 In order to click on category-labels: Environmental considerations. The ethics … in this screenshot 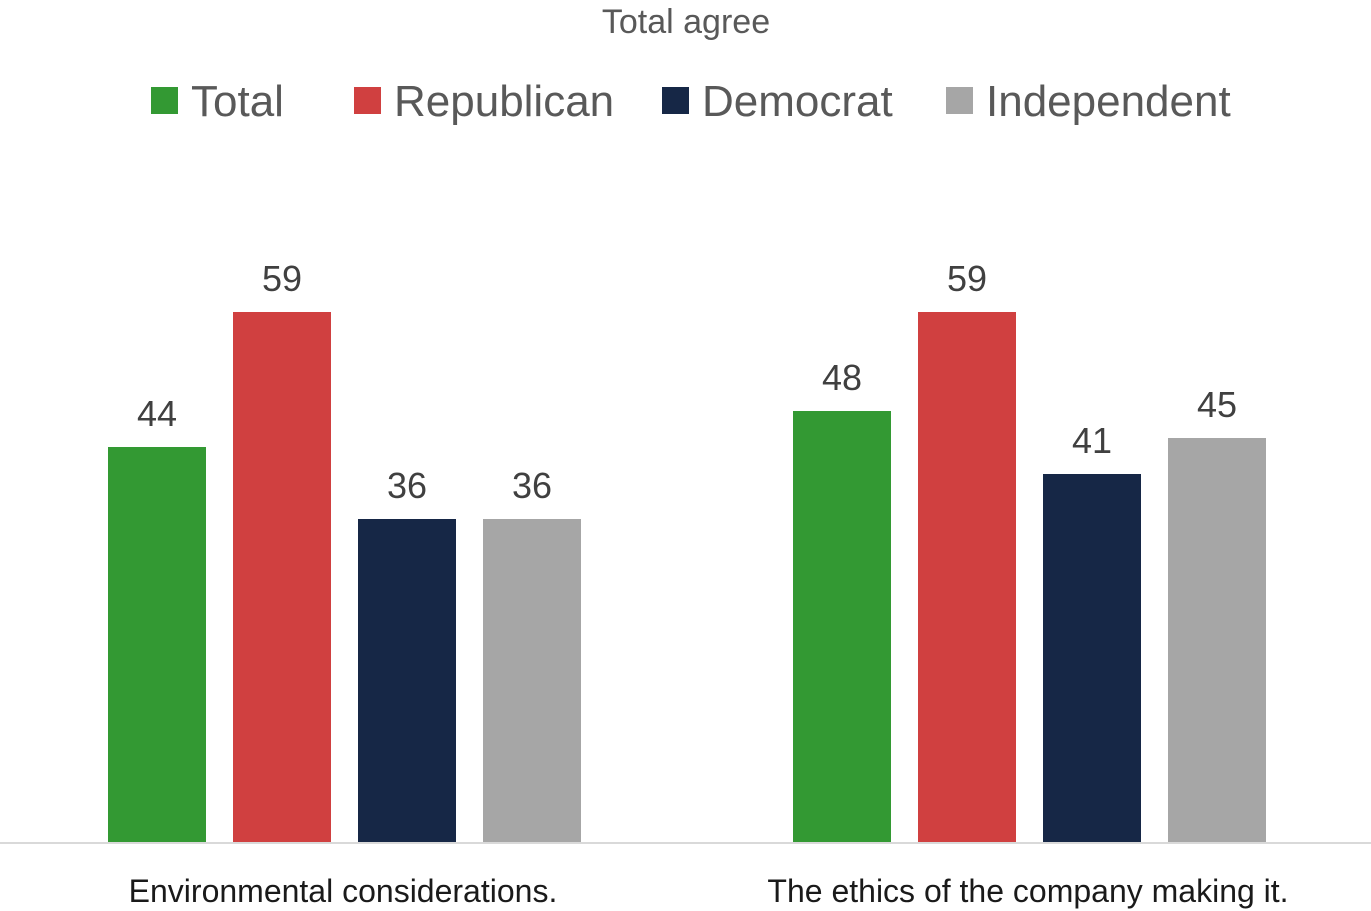, I will do `click(709, 891)`.